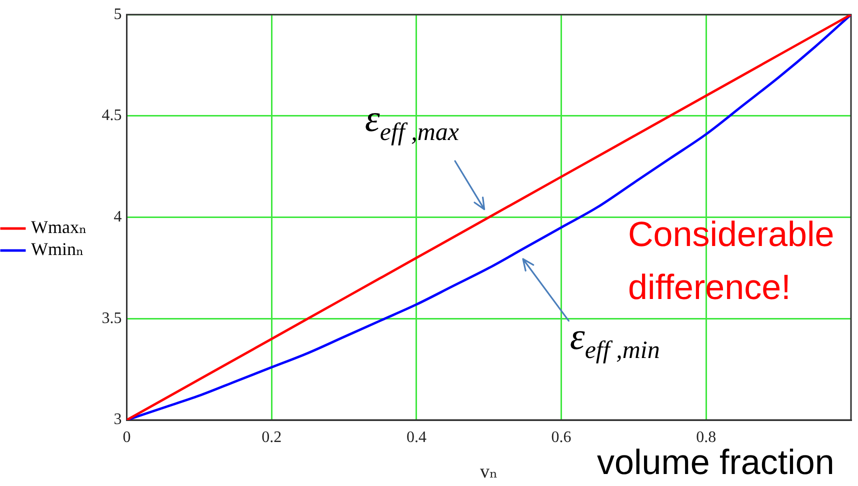  What do you see at coordinates (706, 437) in the screenshot?
I see `x-tick-label: 0.8` at bounding box center [706, 437].